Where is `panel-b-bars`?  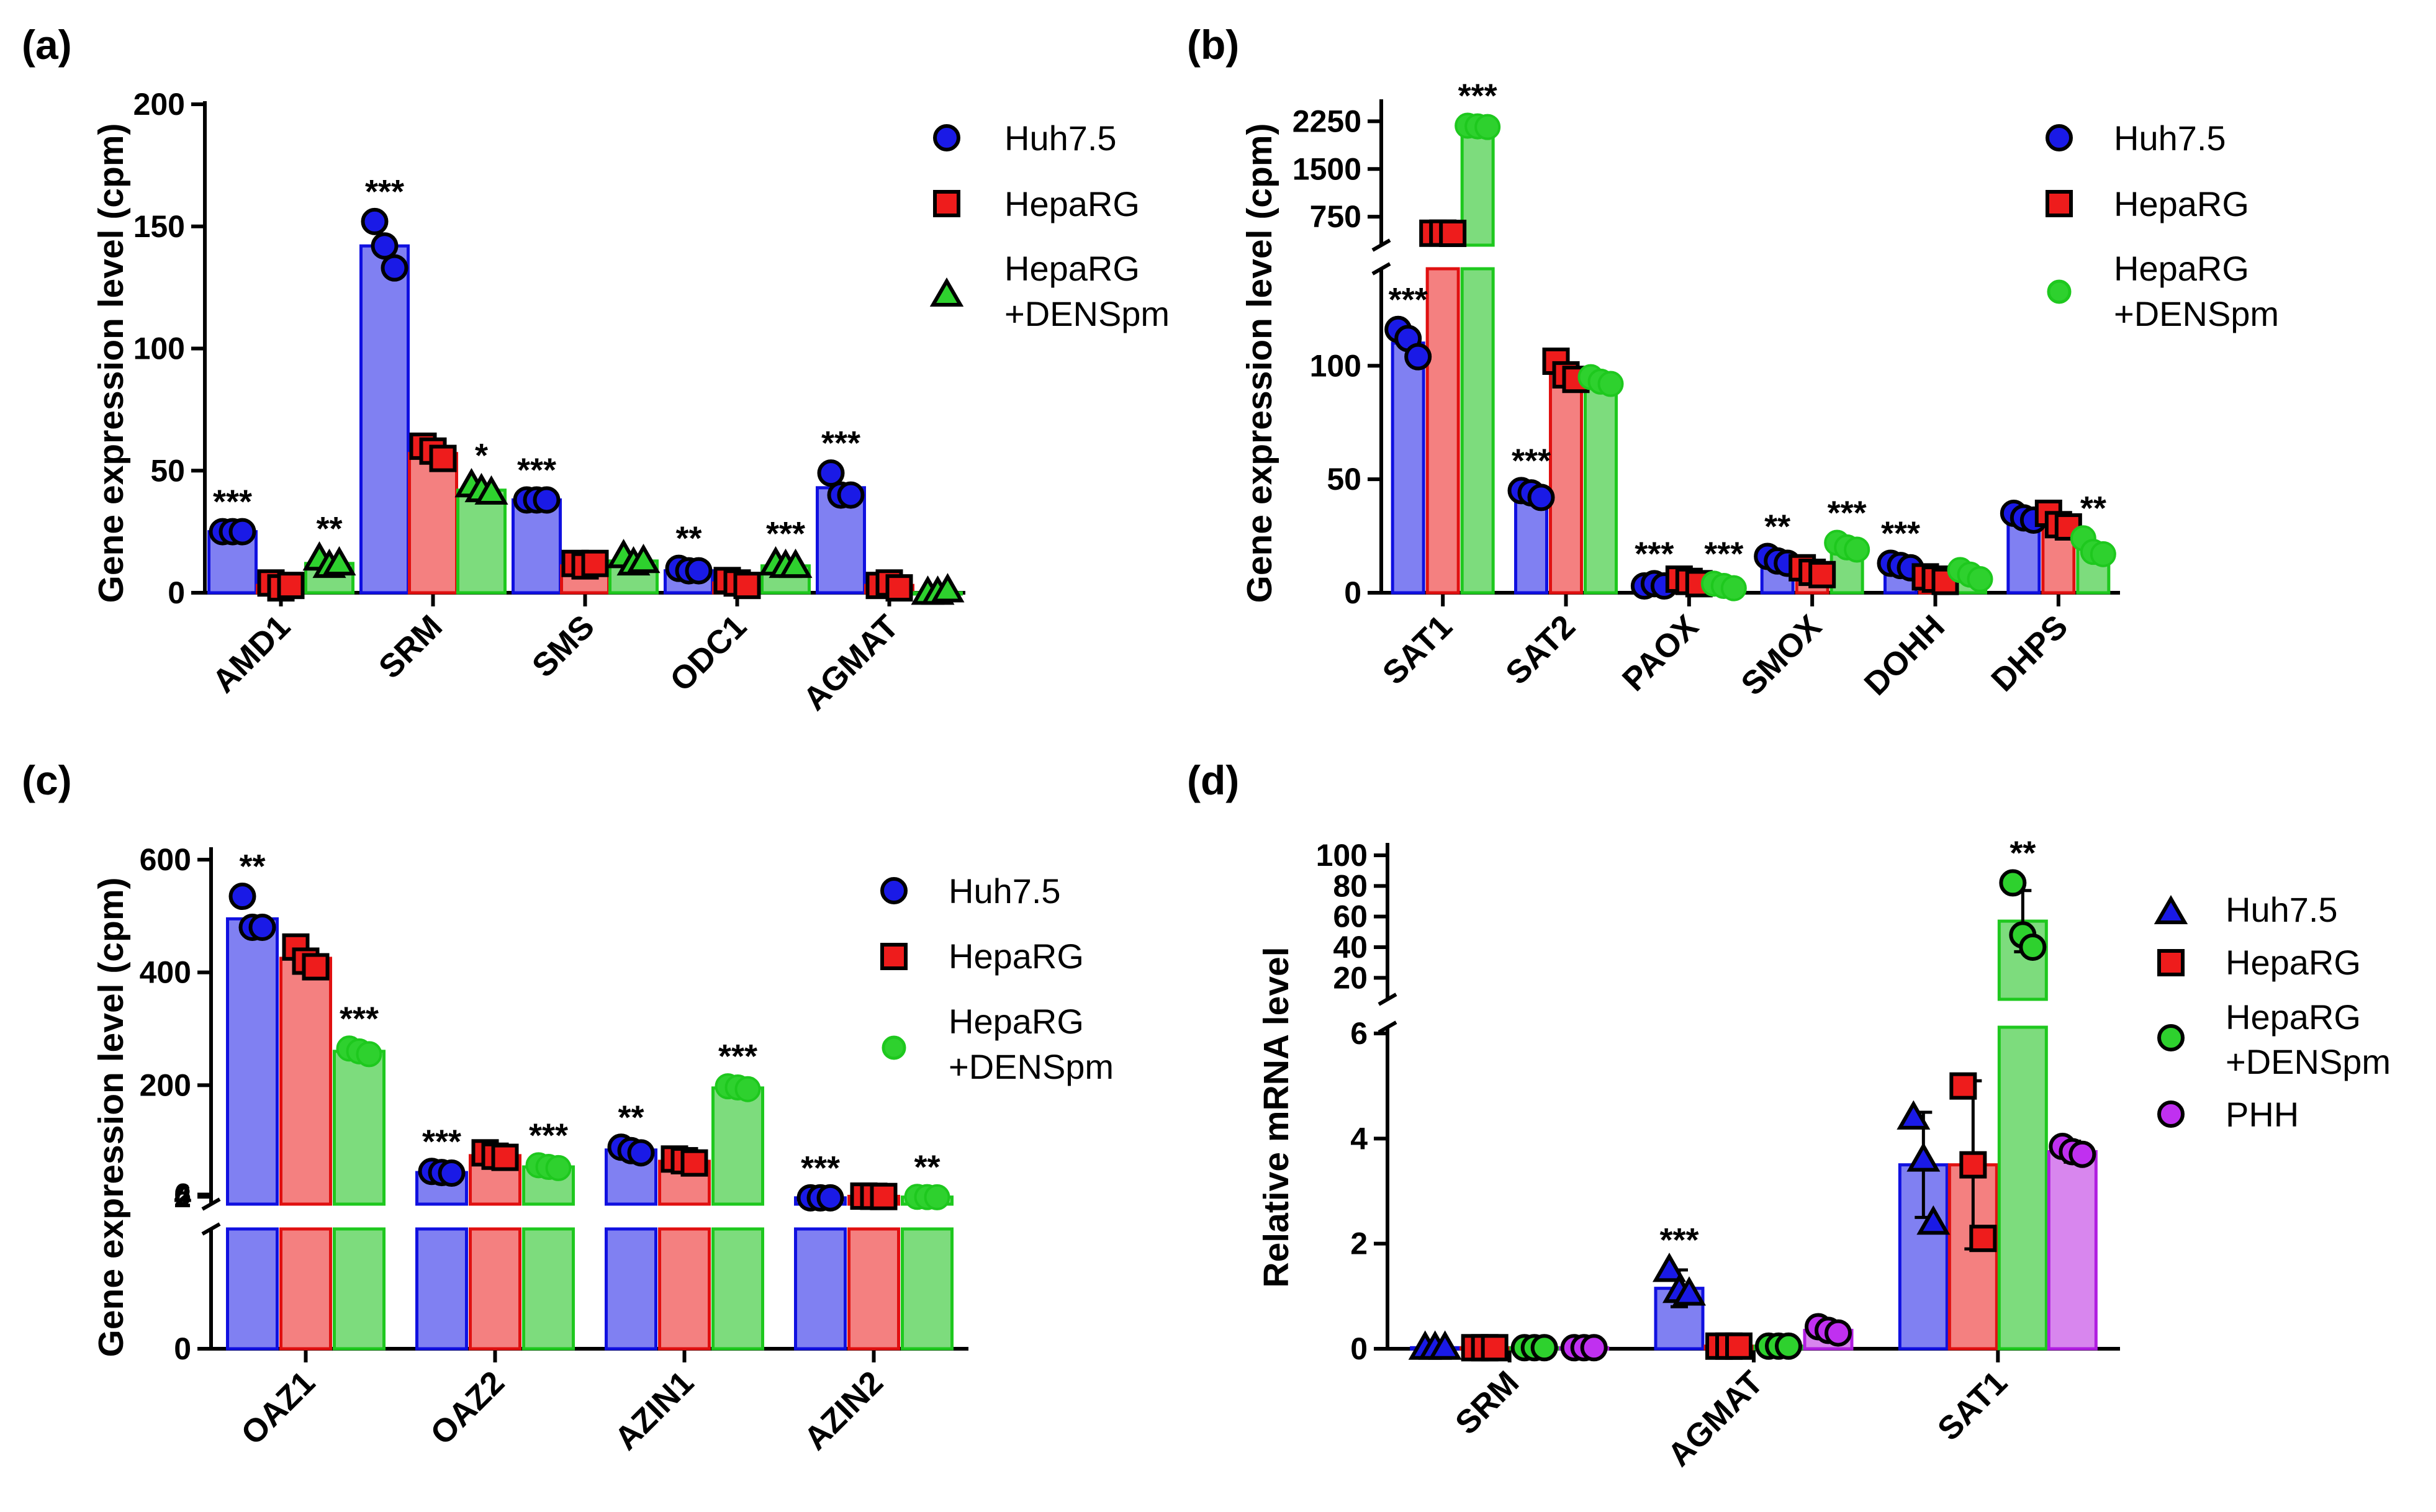
panel-b-bars is located at coordinates (1751, 360).